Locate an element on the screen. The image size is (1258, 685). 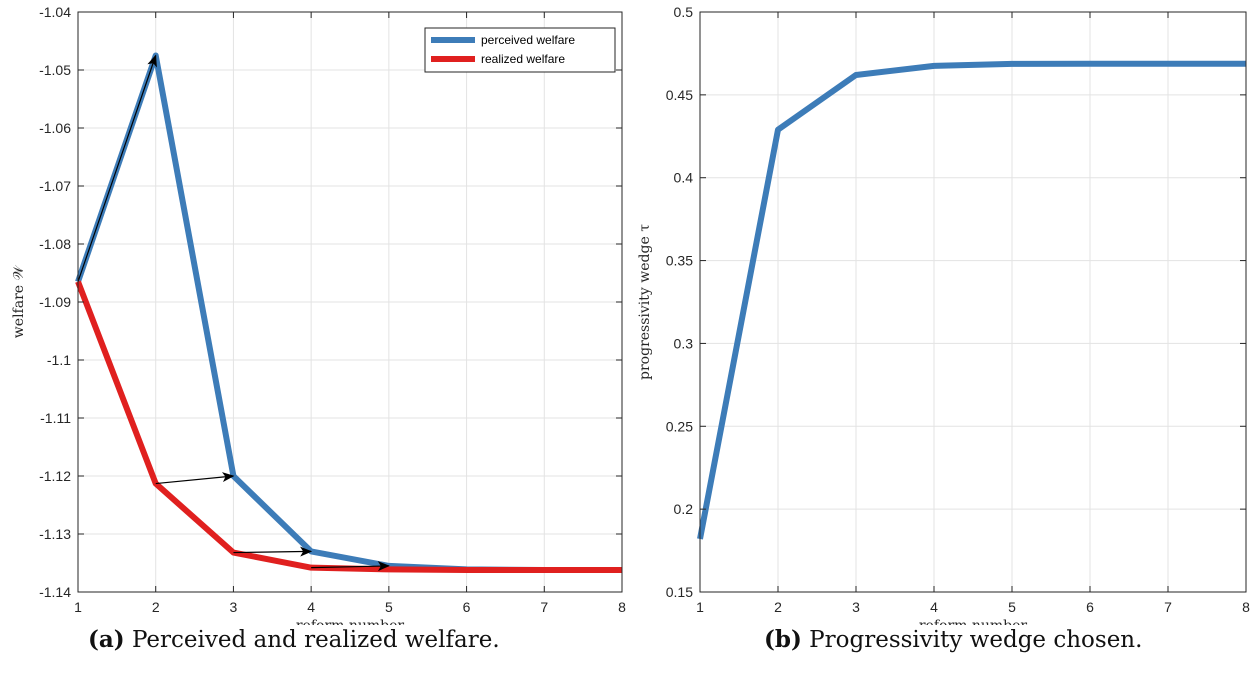
y-tick-label-2: 0.25 is located at coordinates (679, 426).